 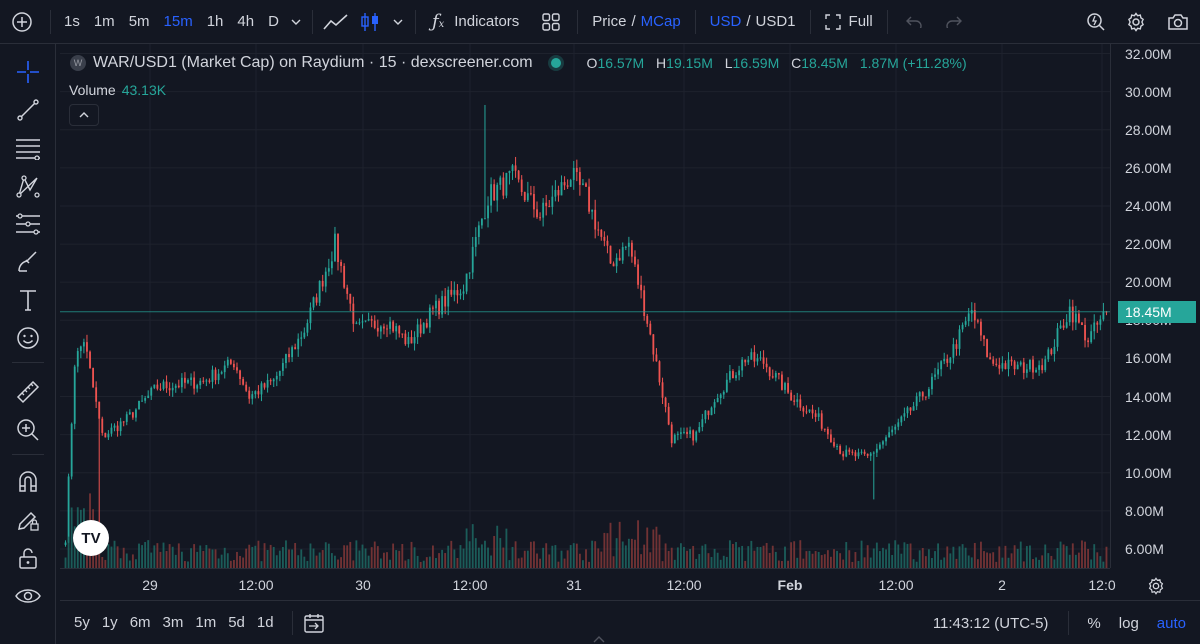 What do you see at coordinates (28, 520) in the screenshot?
I see `lock-drawings-pencil-icon` at bounding box center [28, 520].